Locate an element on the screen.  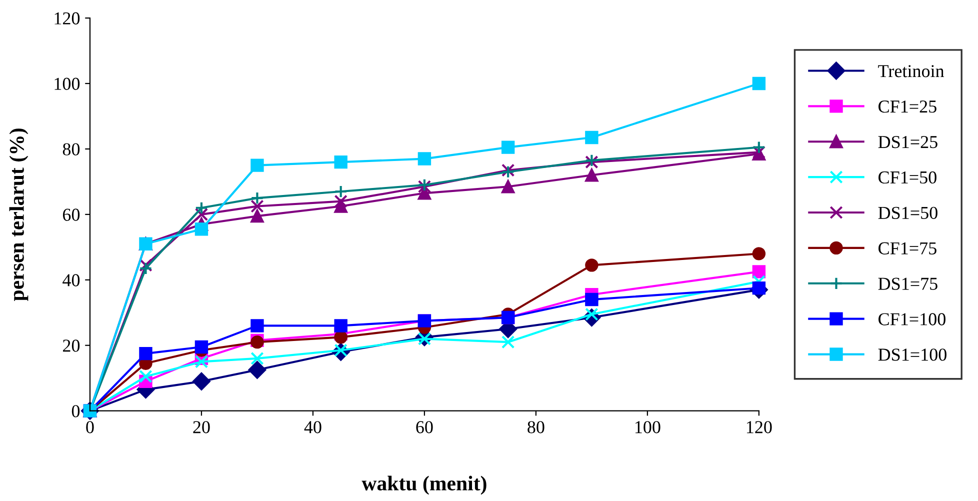
y-axis-title: persen terlarut (%) is located at coordinates (18, 214).